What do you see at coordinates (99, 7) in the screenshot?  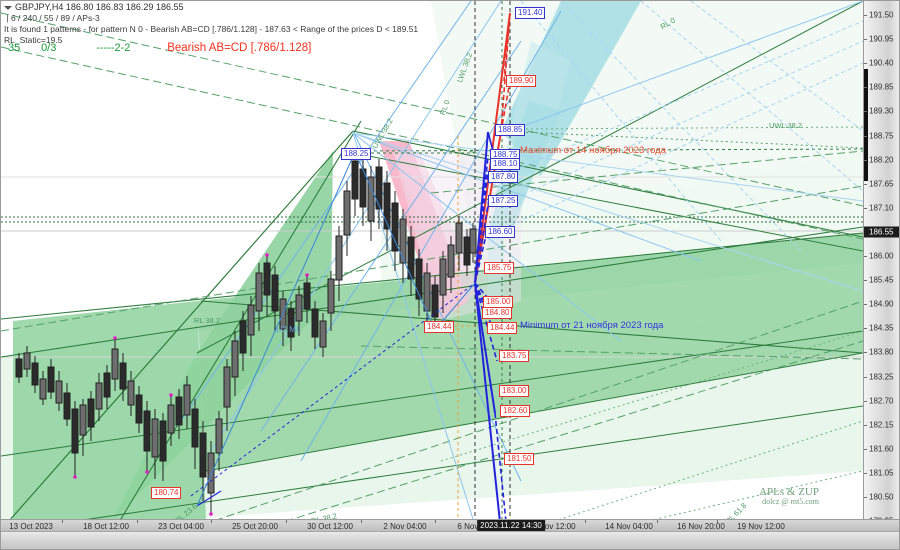 I see `symbol-header-text: GBPJPY,H4 186.80 186.83 186.29 186.55` at bounding box center [99, 7].